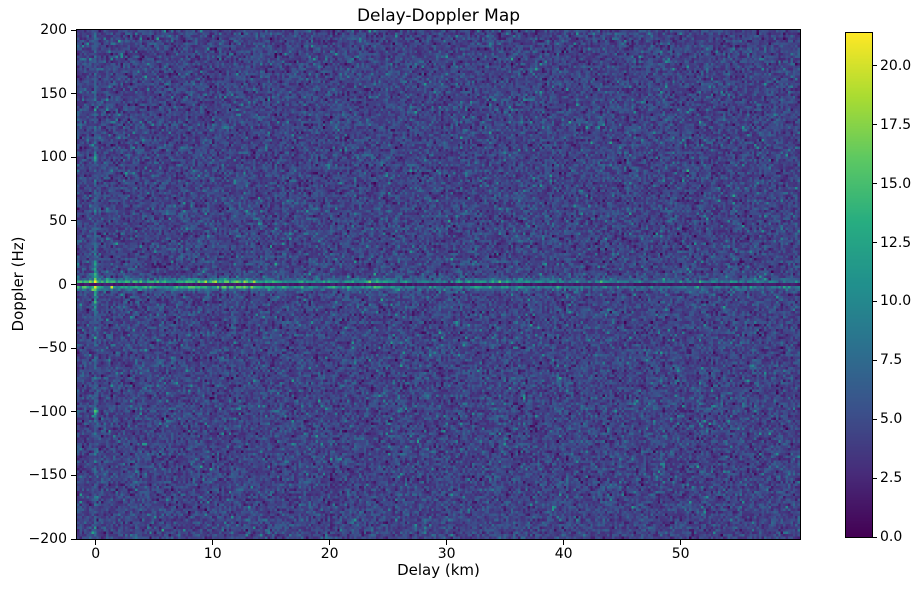  I want to click on y-tick-label: 50, so click(58, 220).